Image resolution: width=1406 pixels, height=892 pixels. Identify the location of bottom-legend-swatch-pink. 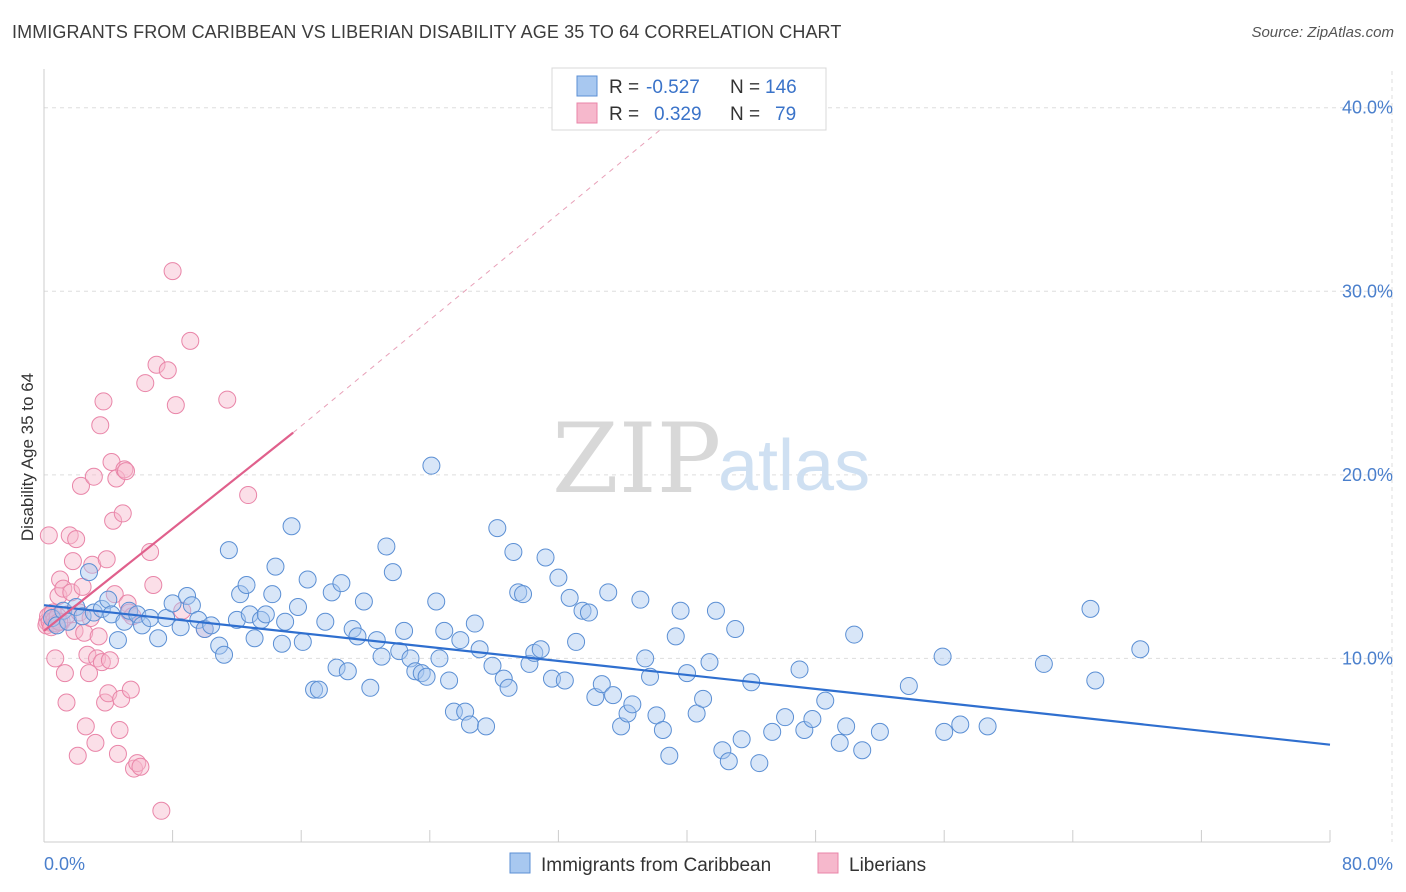
(828, 863).